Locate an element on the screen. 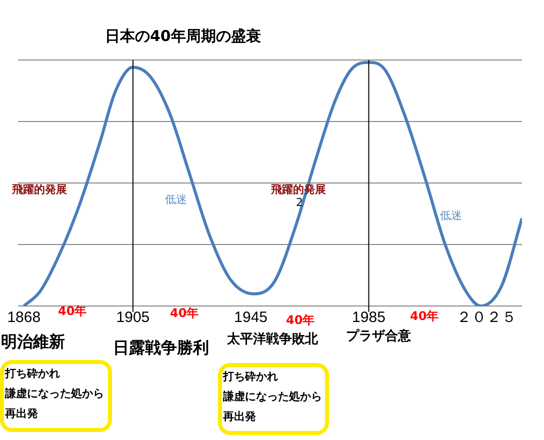 The width and height of the screenshot is (544, 440). annotation: 2 is located at coordinates (299, 202).